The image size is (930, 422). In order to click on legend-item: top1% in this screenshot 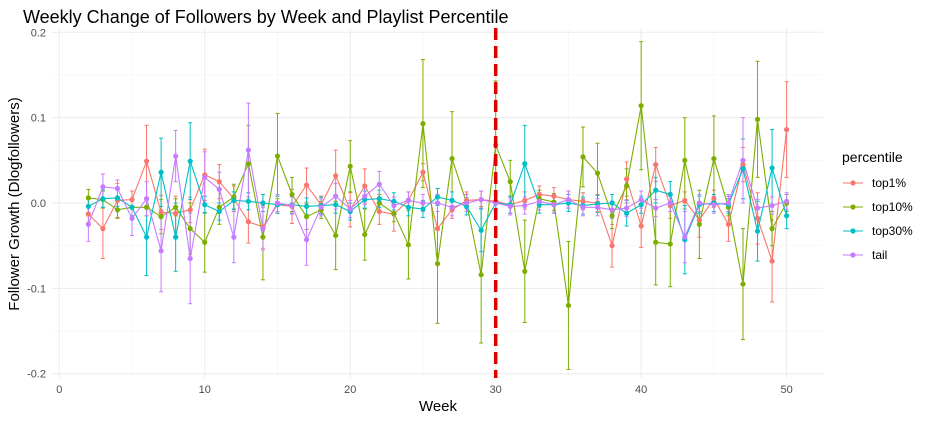, I will do `click(874, 183)`.